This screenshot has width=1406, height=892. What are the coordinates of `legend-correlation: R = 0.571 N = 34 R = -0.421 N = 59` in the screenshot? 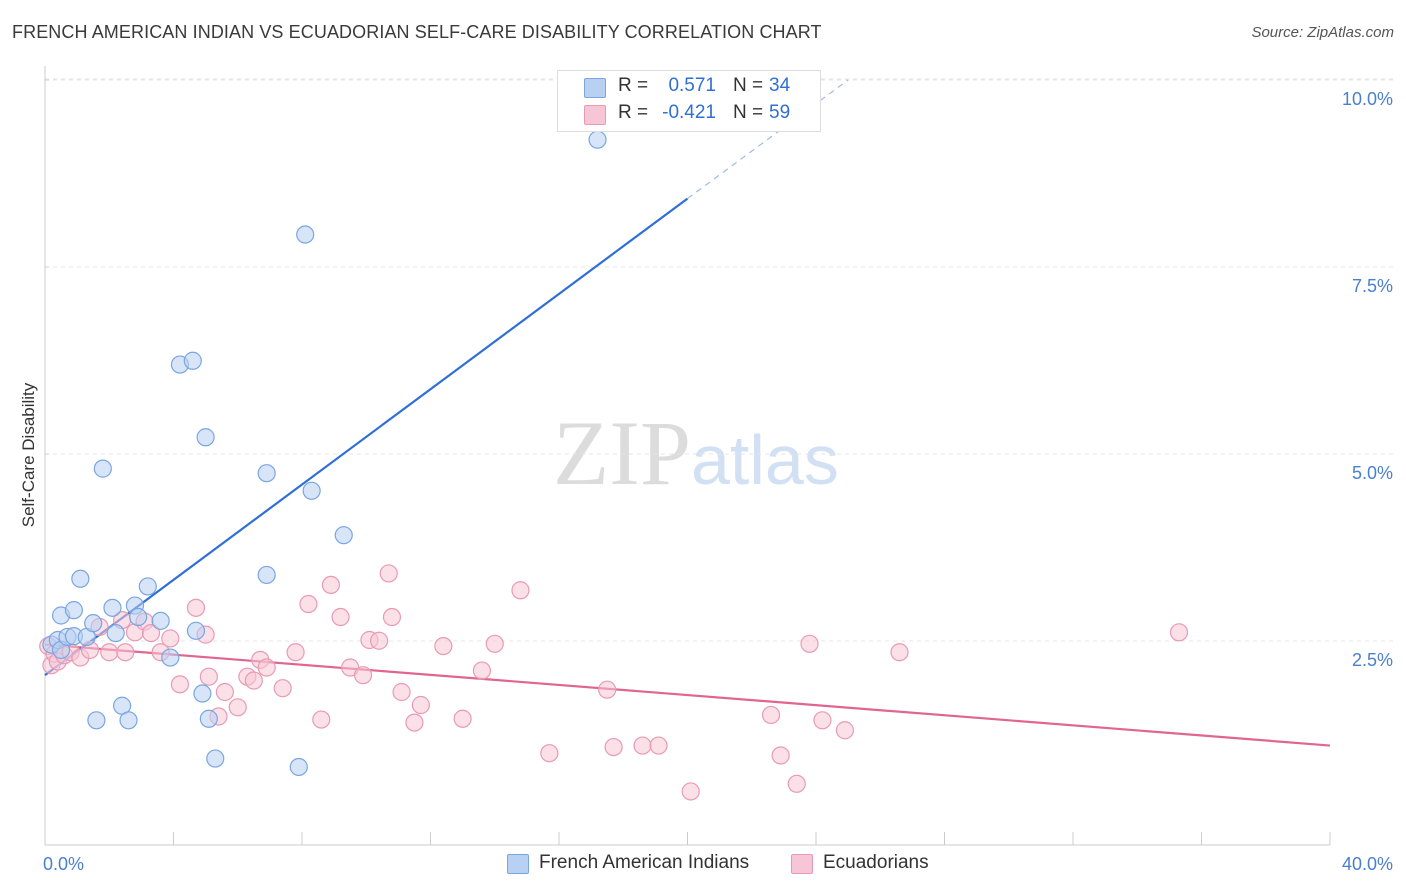 It's located at (689, 101).